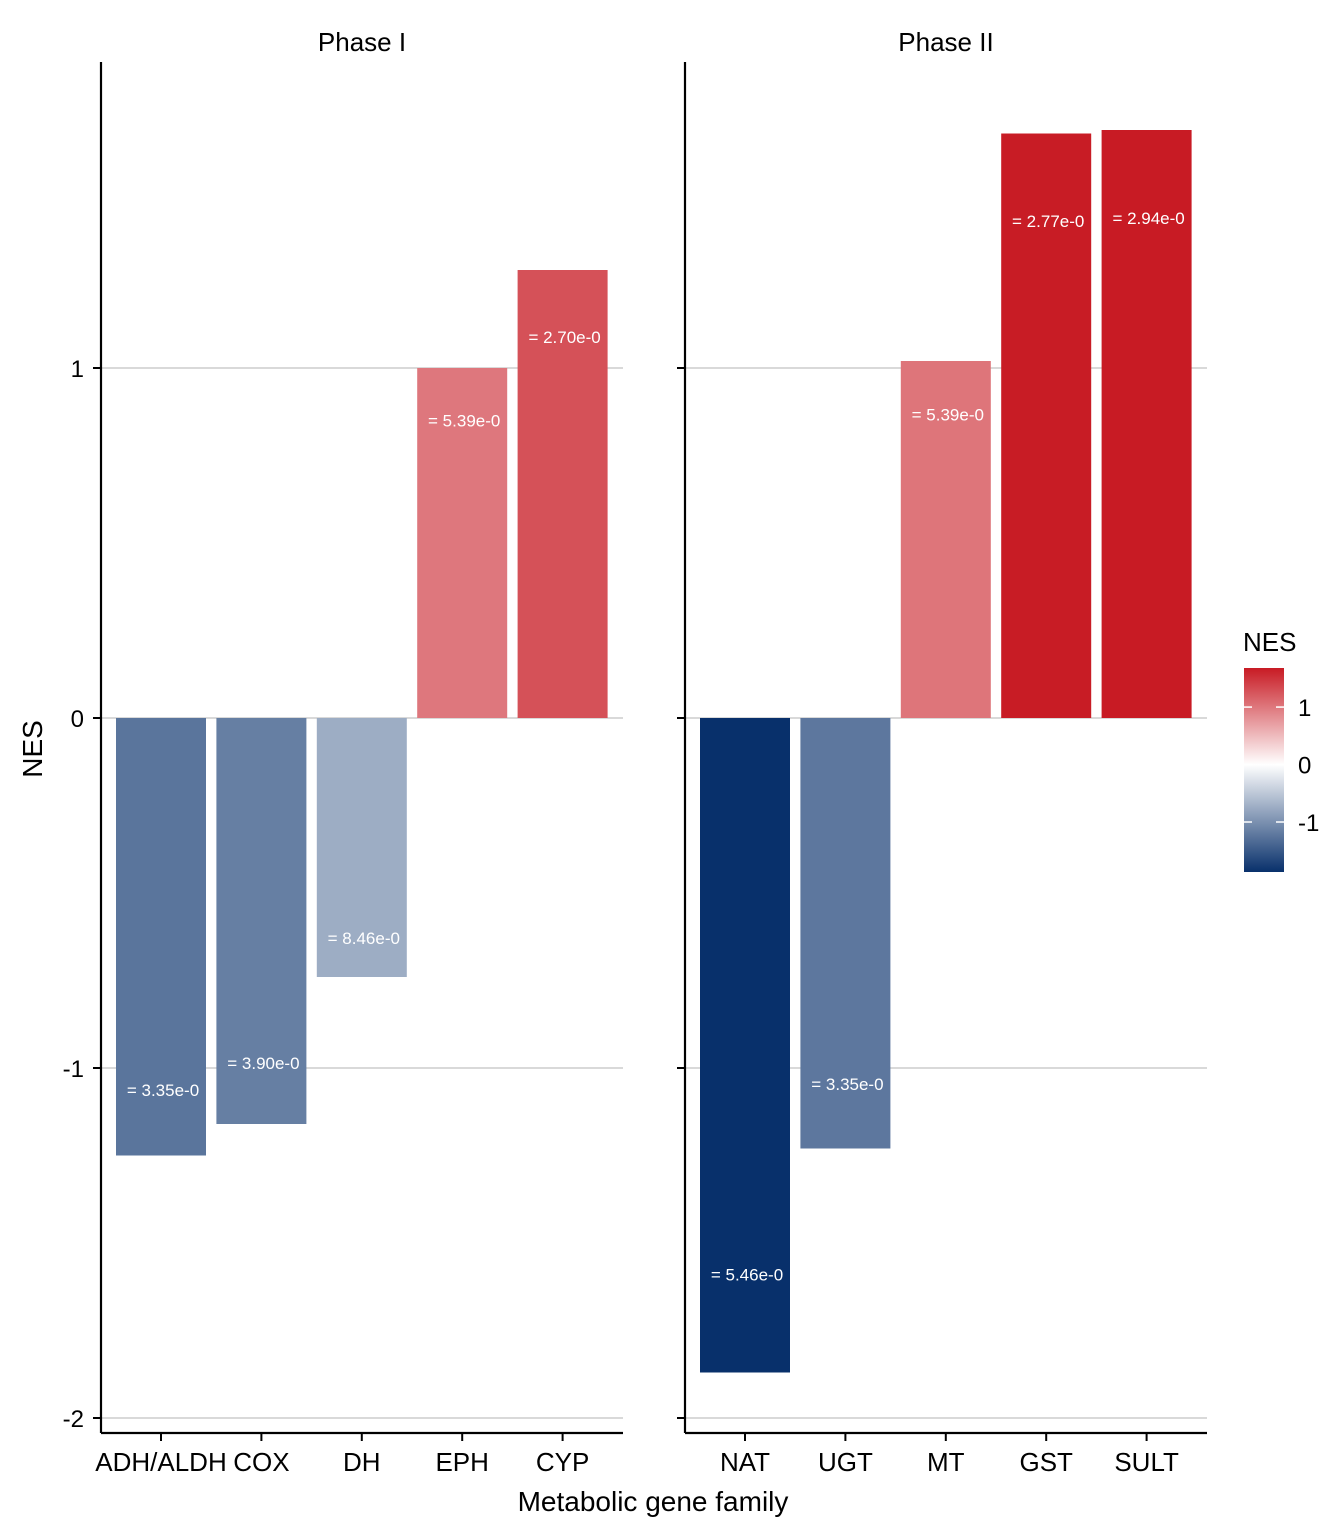 This screenshot has height=1536, width=1344. I want to click on y-tick-label: 1, so click(77, 369).